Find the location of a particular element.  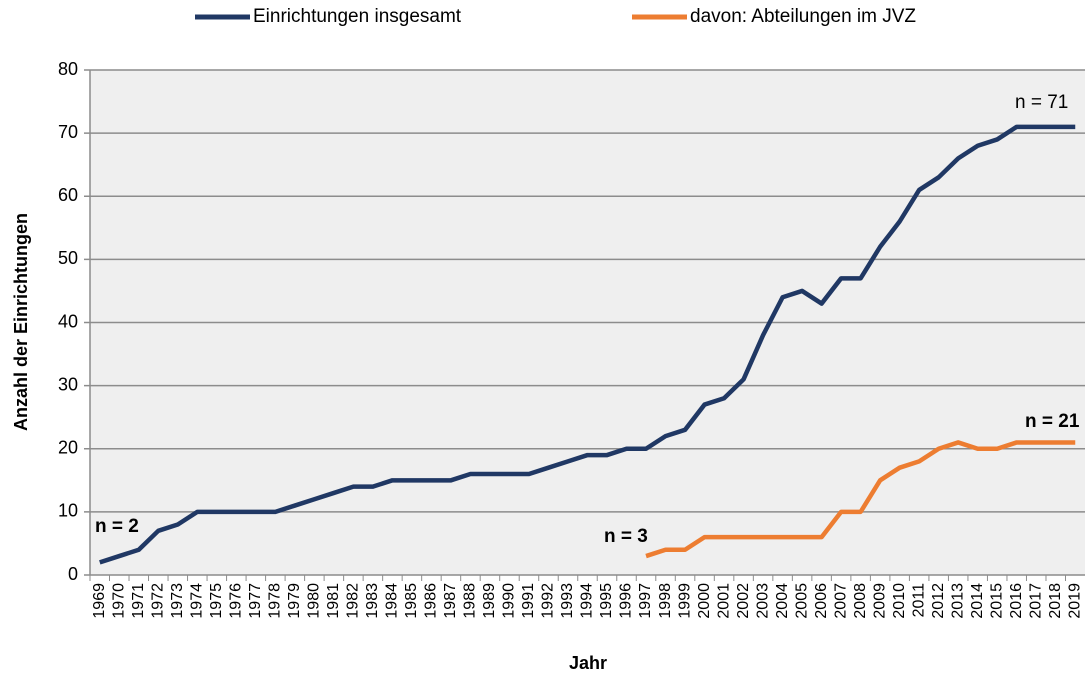

y-tick-label: 0 is located at coordinates (73, 574).